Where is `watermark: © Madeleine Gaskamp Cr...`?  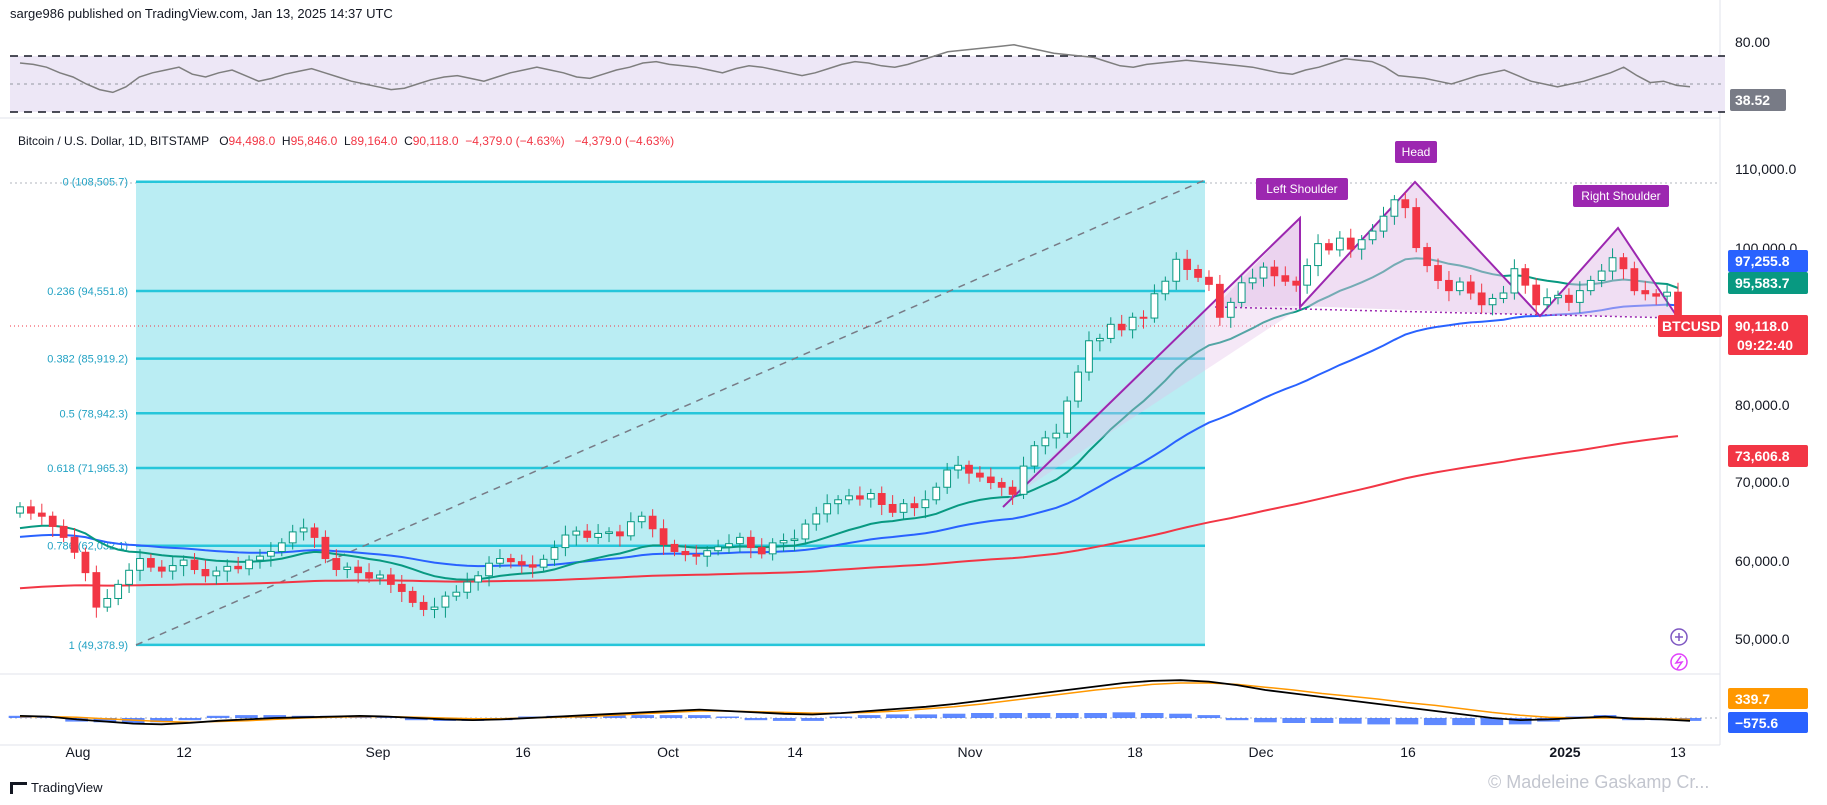
watermark: © Madeleine Gaskamp Cr... is located at coordinates (1599, 782).